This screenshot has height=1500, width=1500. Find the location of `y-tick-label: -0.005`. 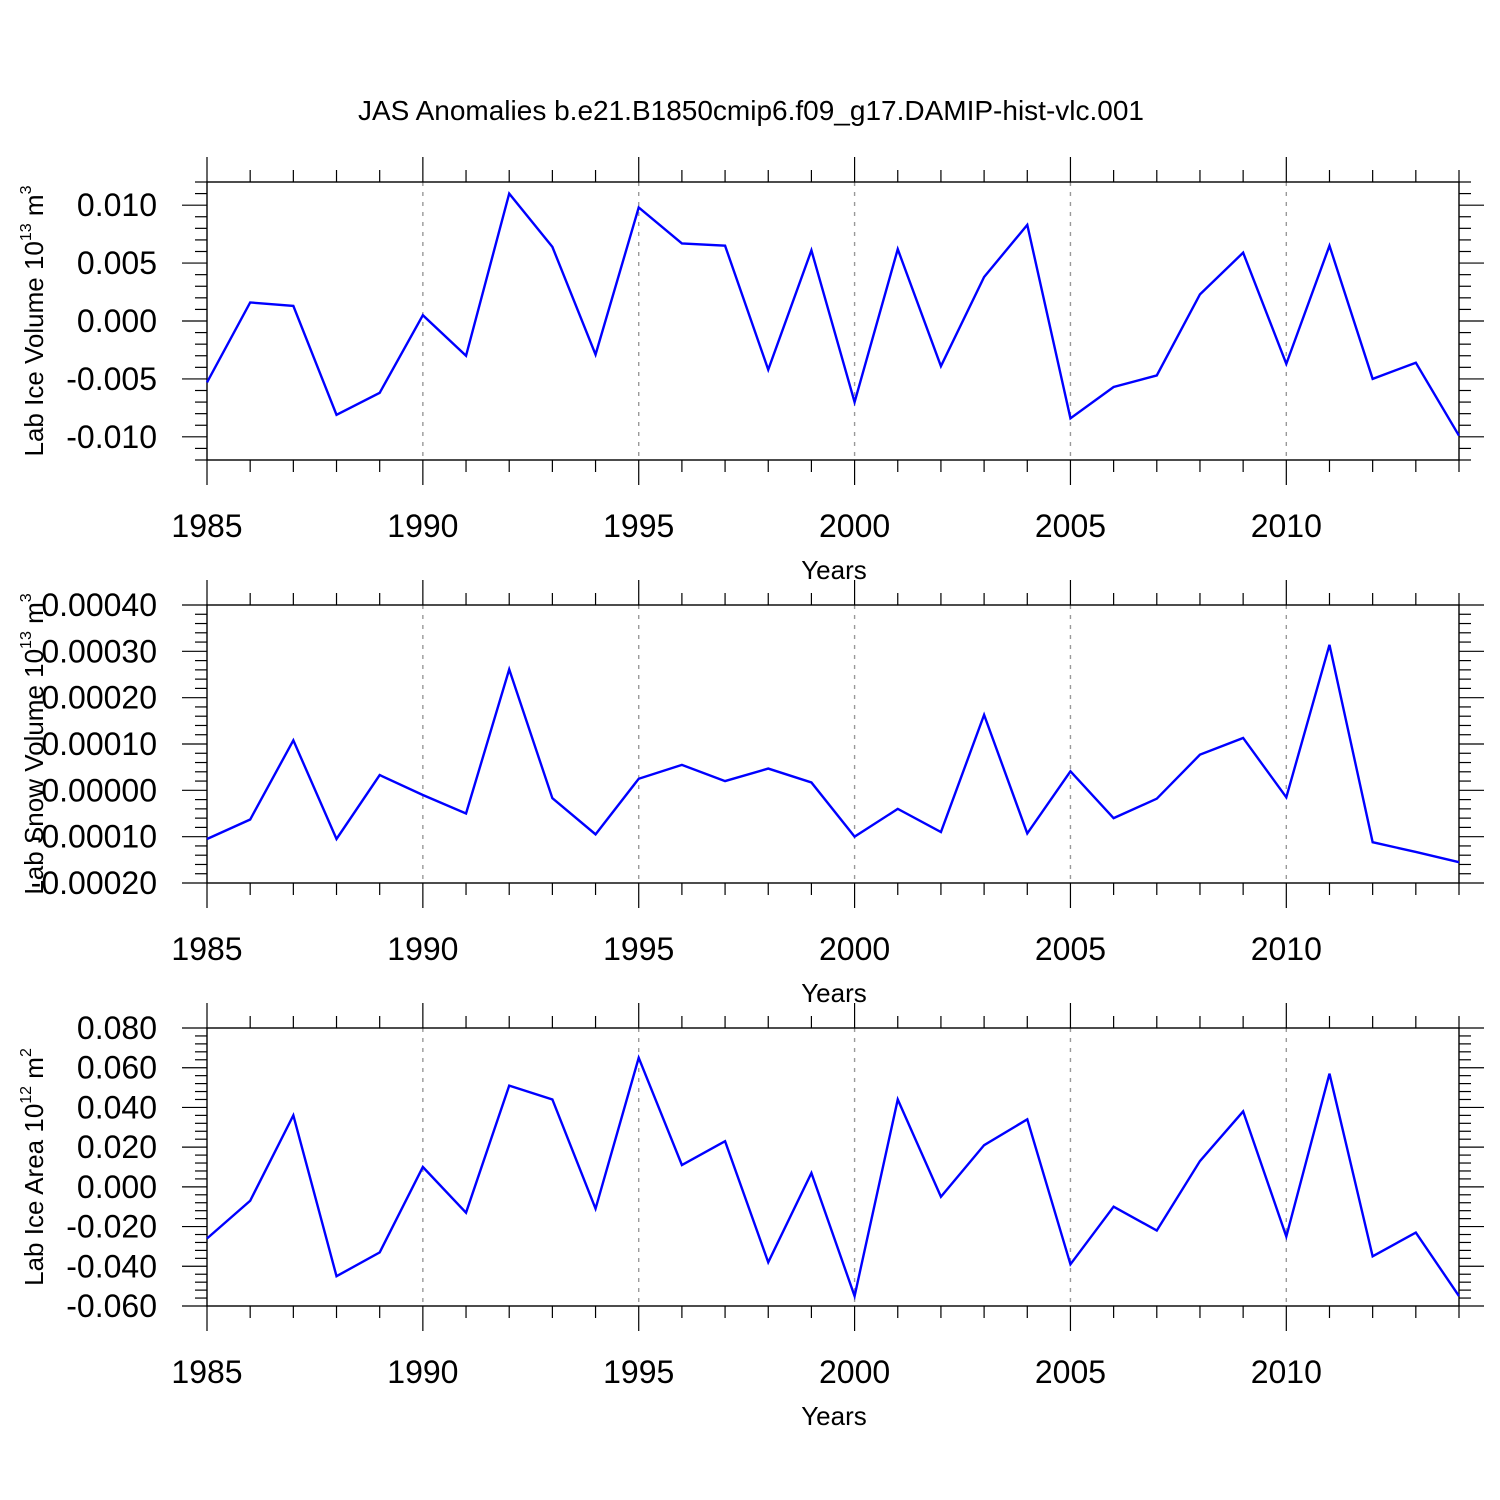

y-tick-label: -0.005 is located at coordinates (111, 379).